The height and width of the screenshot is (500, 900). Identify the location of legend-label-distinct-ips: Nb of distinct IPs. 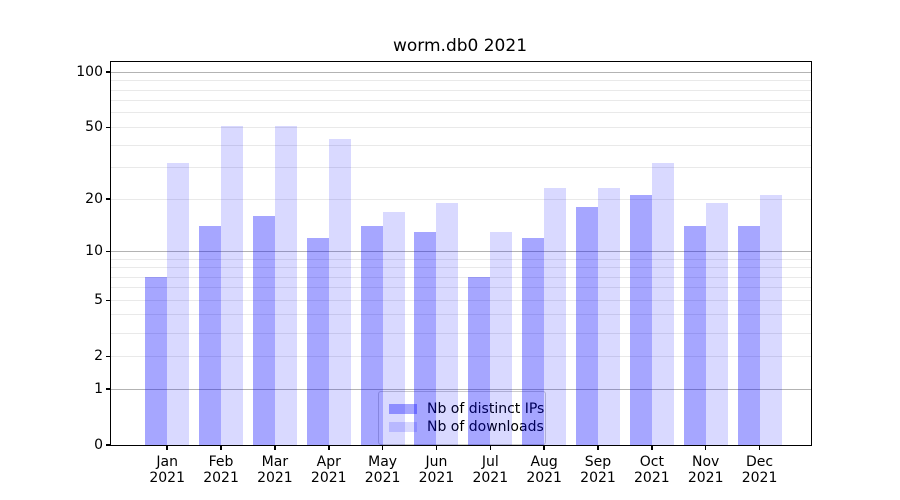
(486, 409).